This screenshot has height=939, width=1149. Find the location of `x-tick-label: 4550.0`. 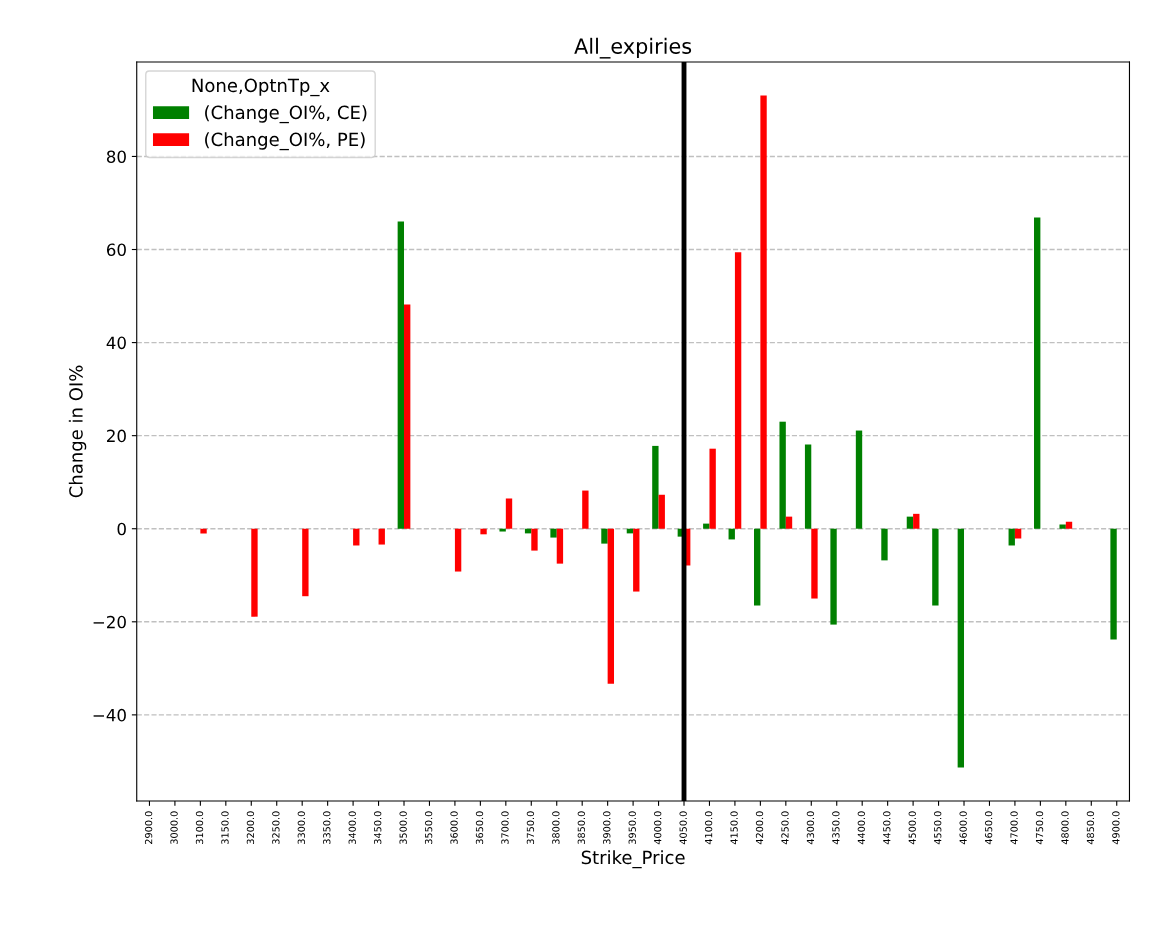

x-tick-label: 4550.0 is located at coordinates (938, 828).